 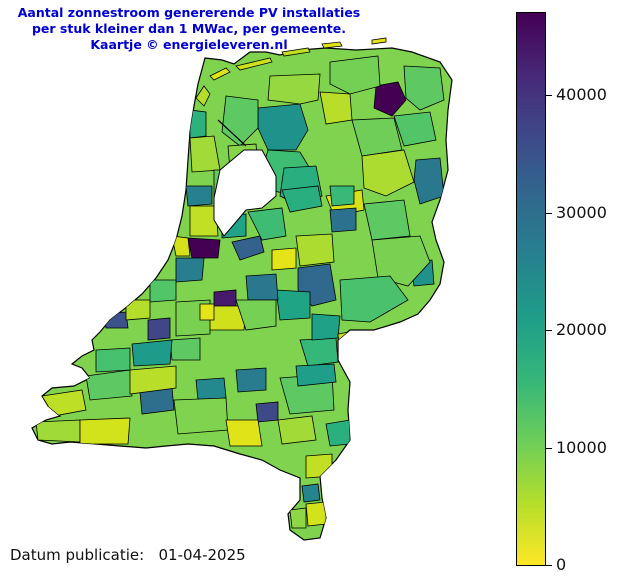 I want to click on municipality-noordoostpolder, so click(x=302, y=199).